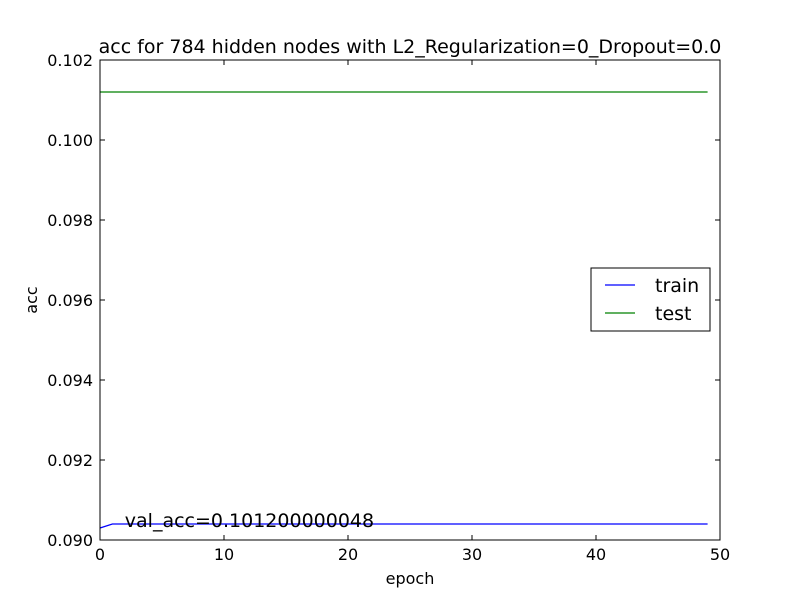 This screenshot has height=600, width=800. What do you see at coordinates (677, 286) in the screenshot?
I see `legend-label-train: train` at bounding box center [677, 286].